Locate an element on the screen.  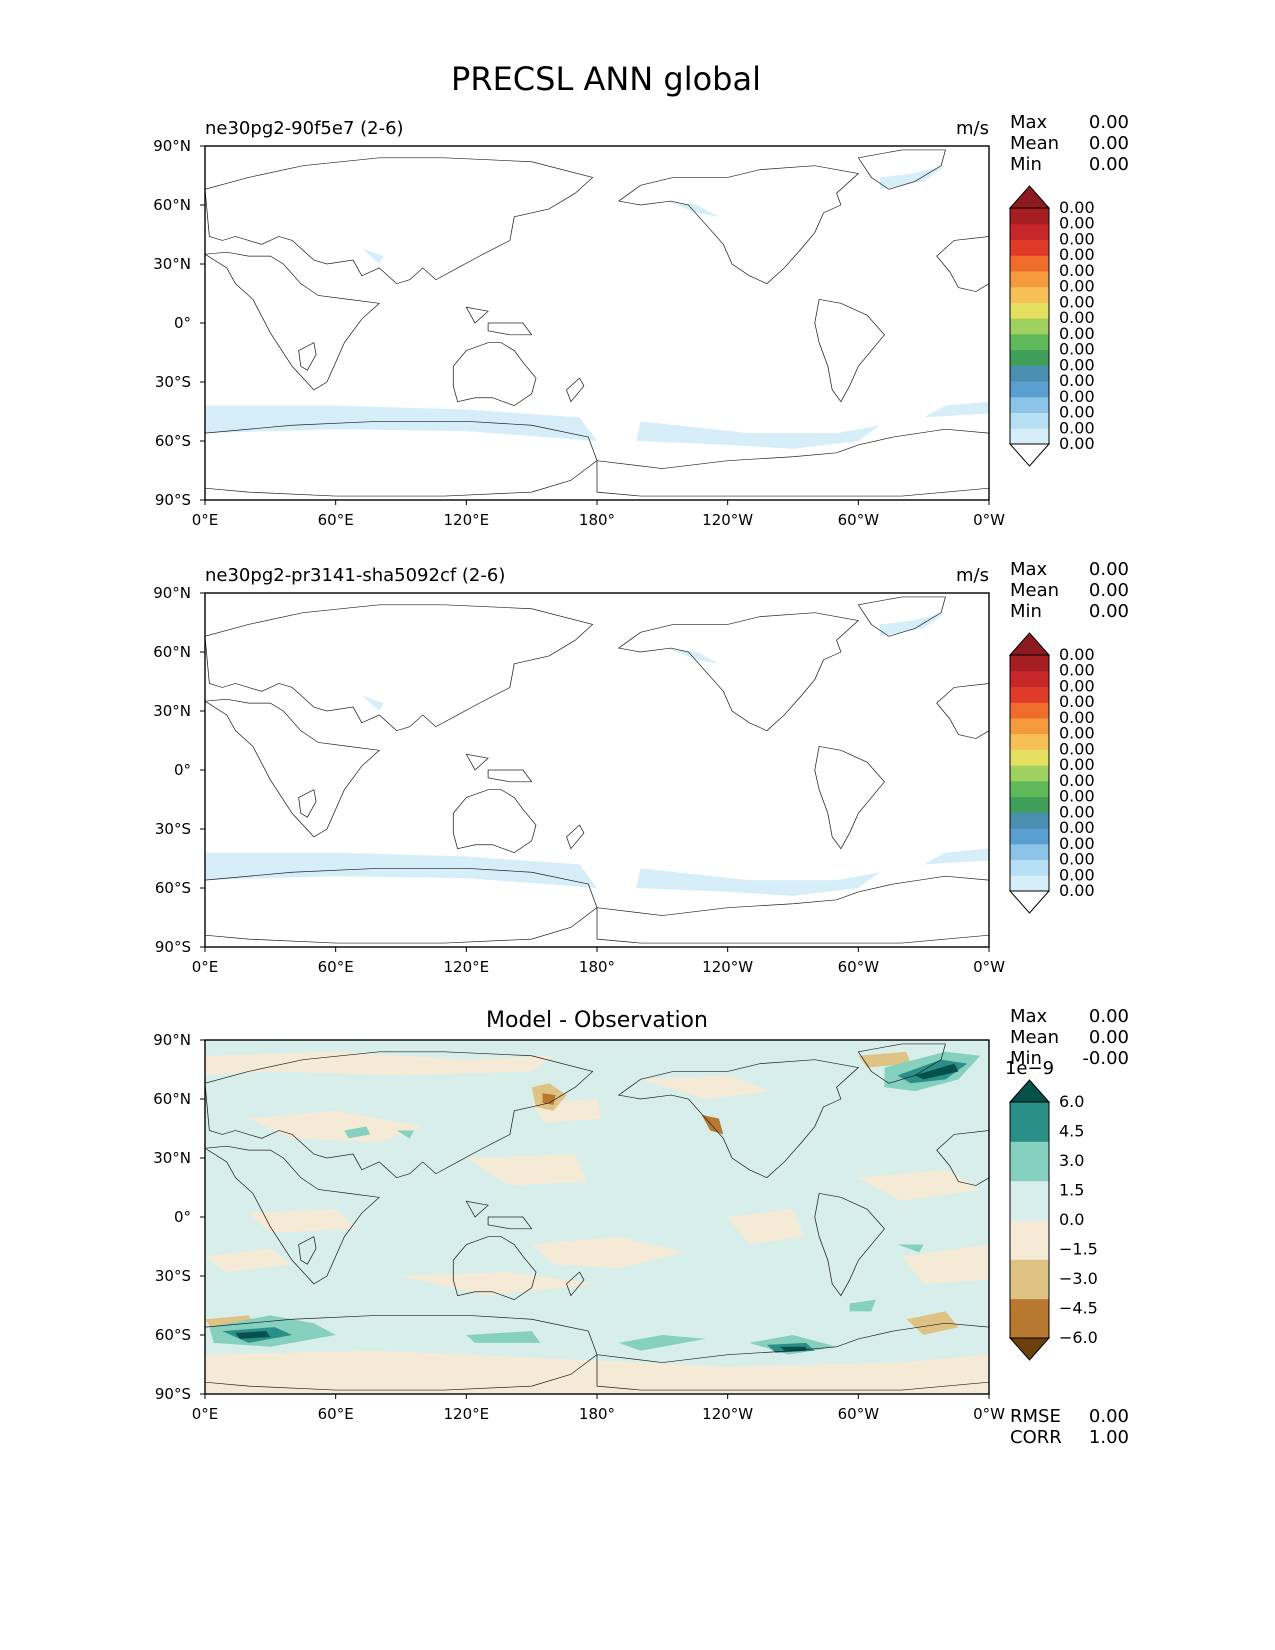
stat-value: -0.00 is located at coordinates (1105, 1058).